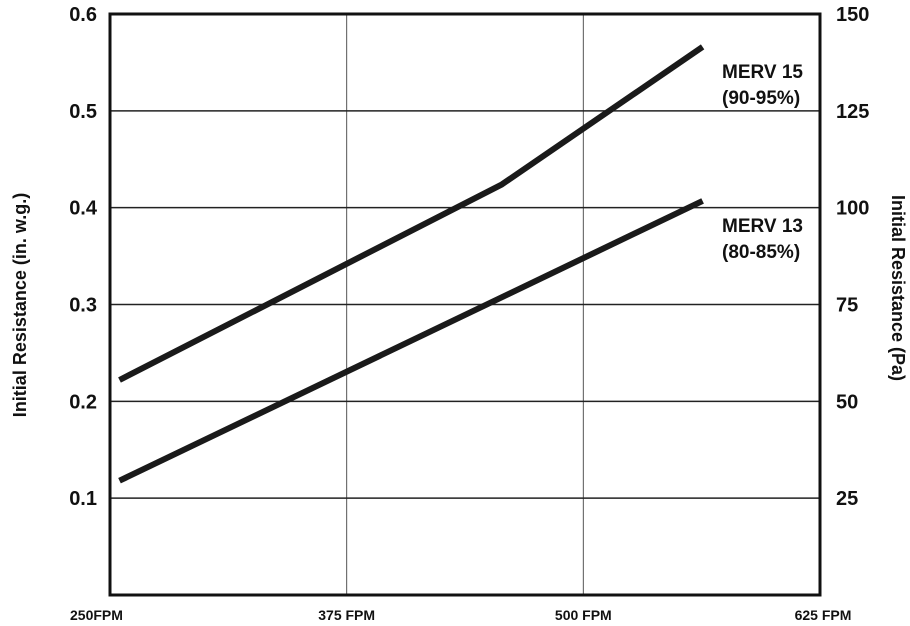 The width and height of the screenshot is (910, 626). Describe the element at coordinates (346, 615) in the screenshot. I see `x-tick-label: 375 FPM` at that location.